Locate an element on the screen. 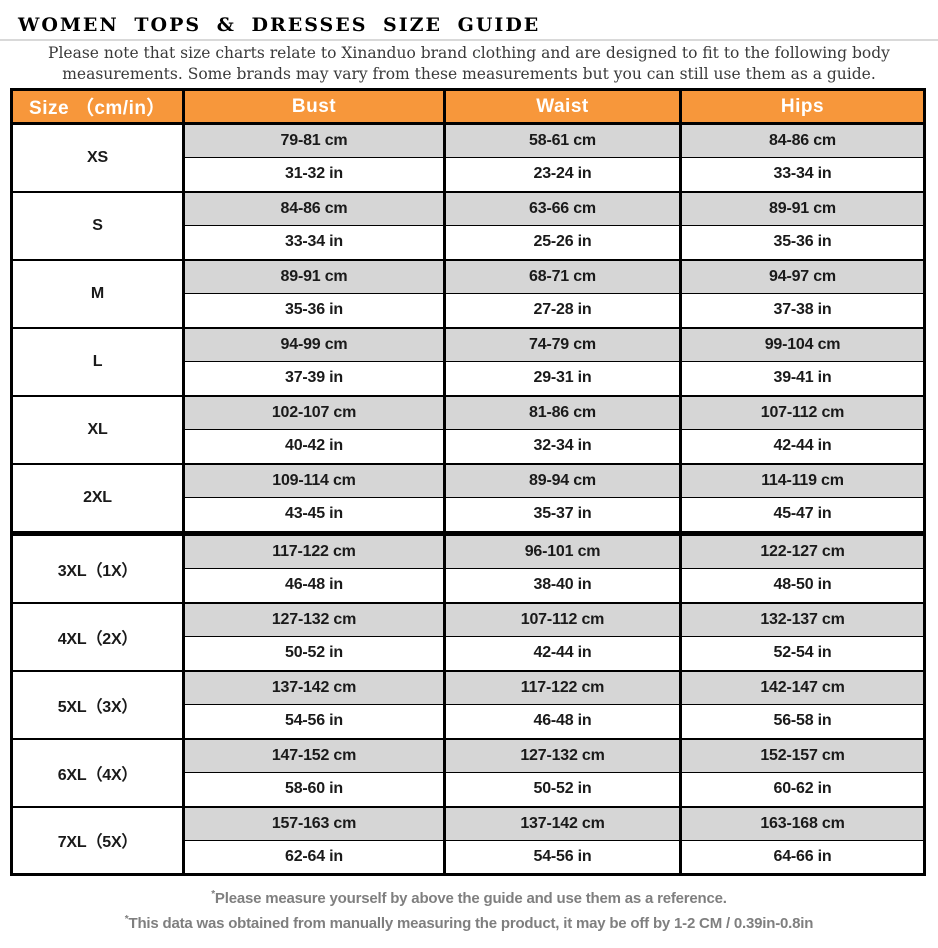  cell-waist-in: 29-31 in is located at coordinates (562, 379).